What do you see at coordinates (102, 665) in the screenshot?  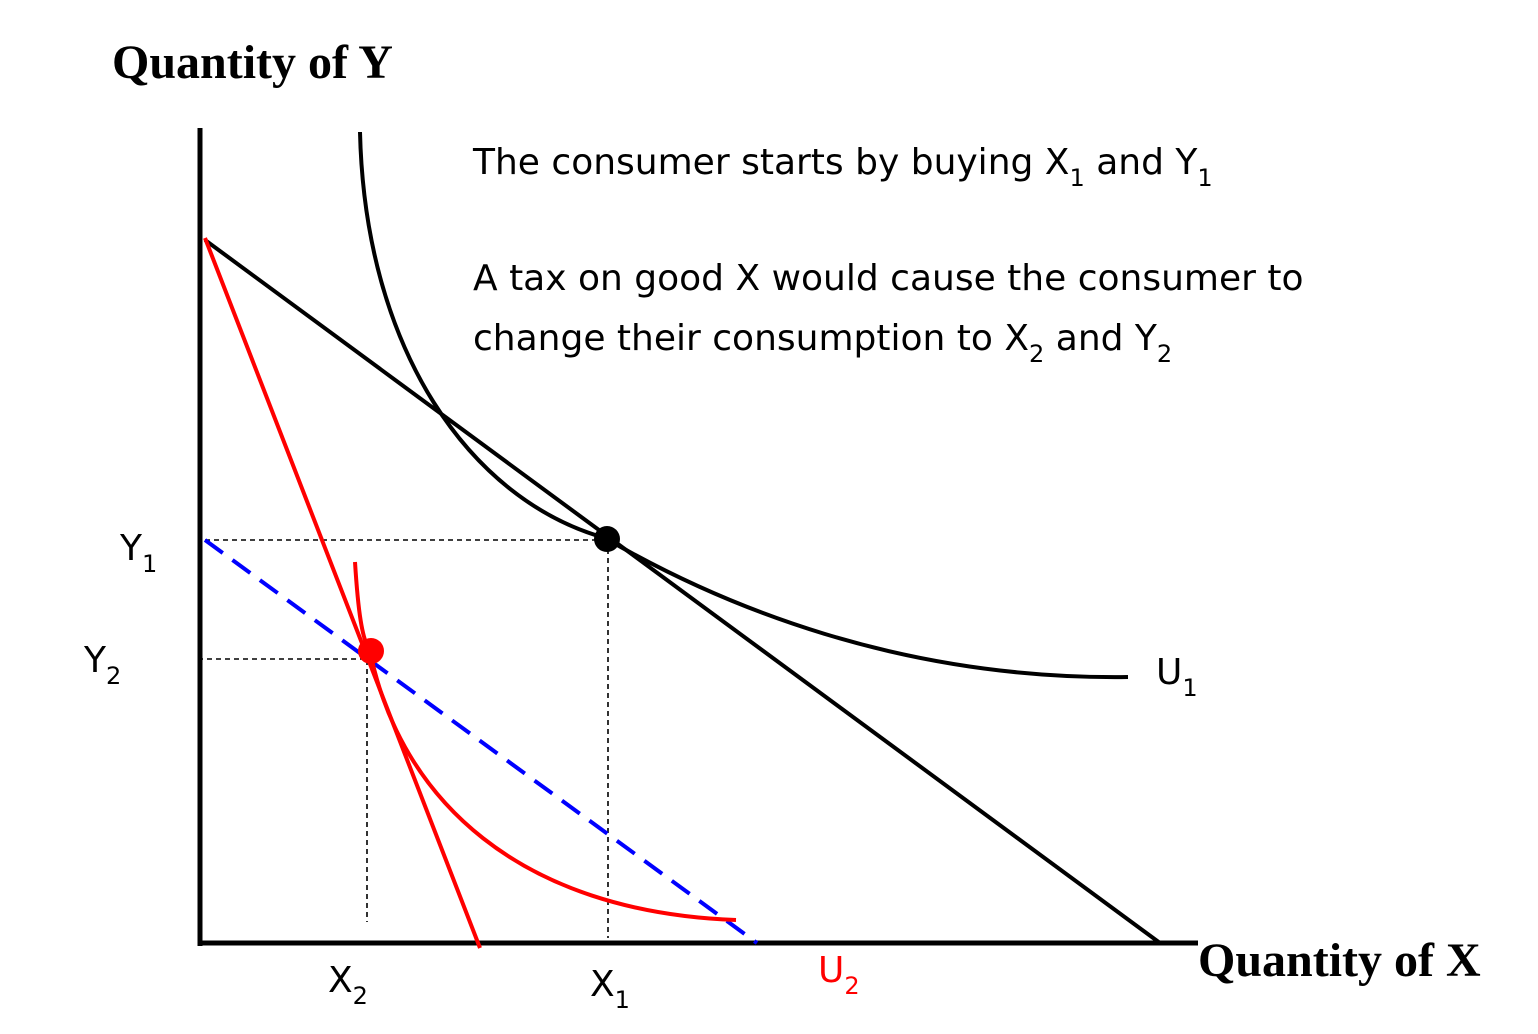 I see `y2-label: Y2` at bounding box center [102, 665].